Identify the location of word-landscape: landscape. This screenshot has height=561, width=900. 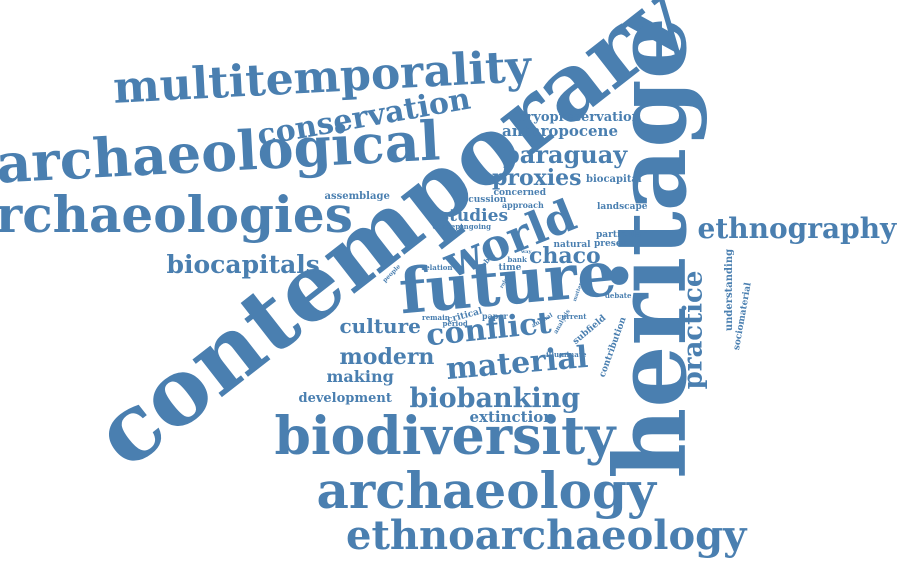
(622, 207).